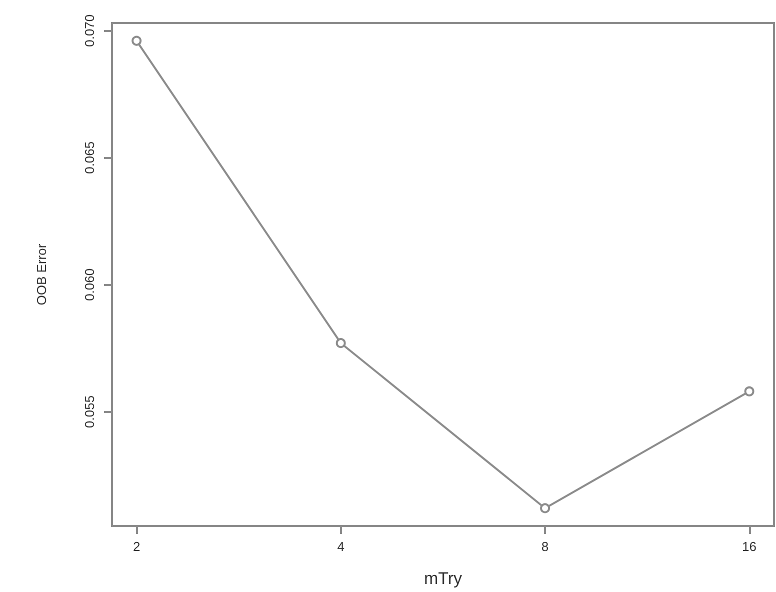 This screenshot has width=776, height=592. Describe the element at coordinates (545, 546) in the screenshot. I see `x-tick-label: 8` at that location.